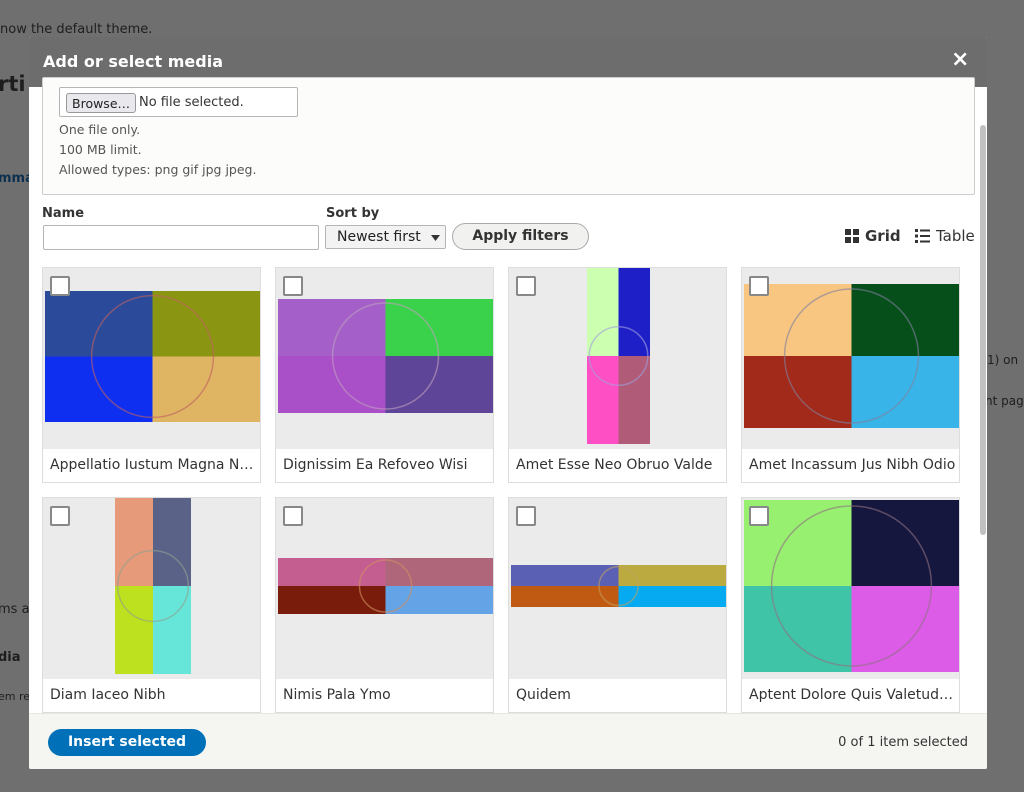 The image size is (1024, 792). Describe the element at coordinates (158, 169) in the screenshot. I see `upload-note: Allowed types: png gif jpg jpeg.` at that location.